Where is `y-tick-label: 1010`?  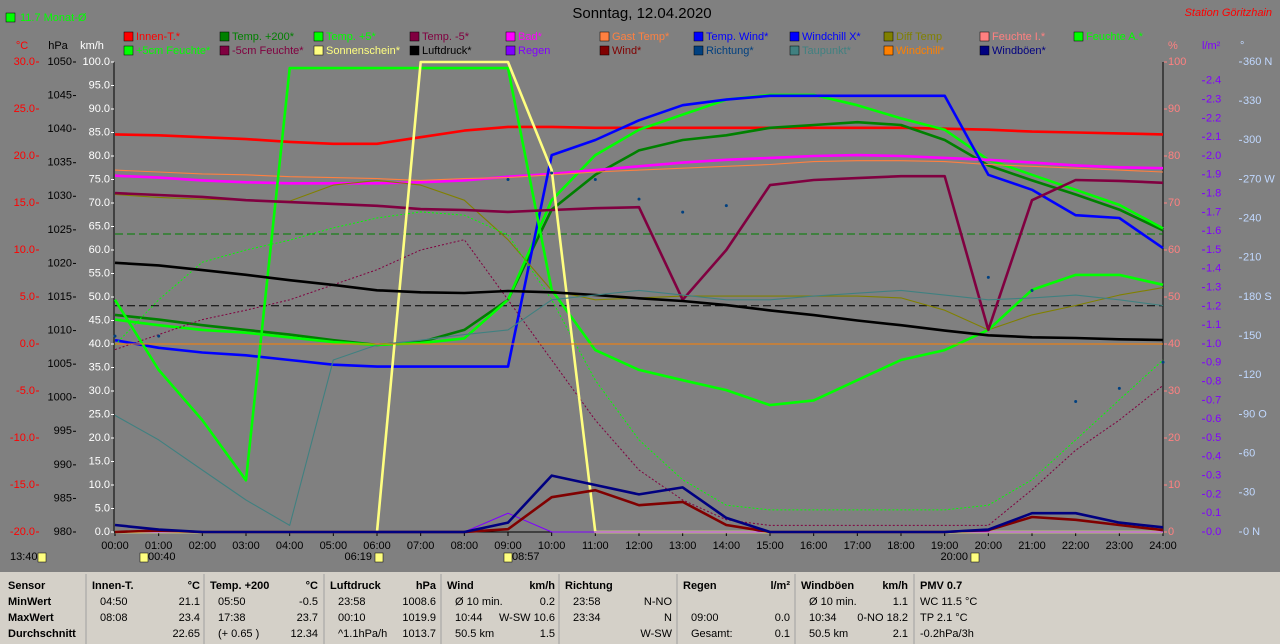 y-tick-label: 1010 is located at coordinates (60, 330).